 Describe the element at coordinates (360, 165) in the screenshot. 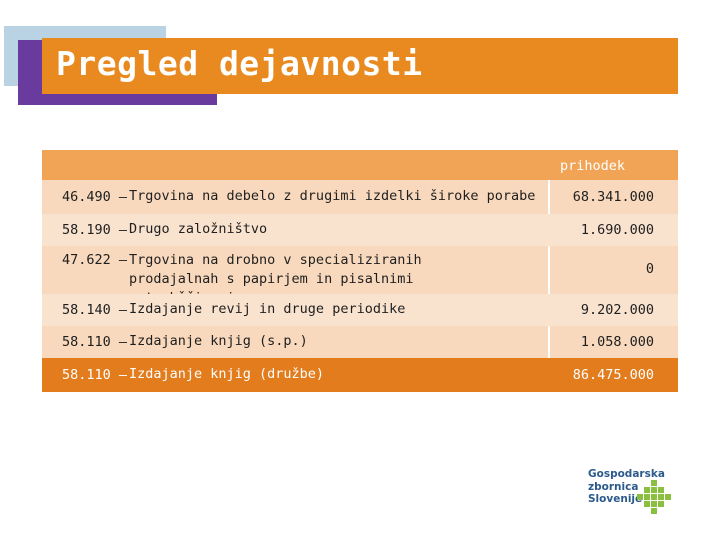

I see `table-header: prihodek` at that location.